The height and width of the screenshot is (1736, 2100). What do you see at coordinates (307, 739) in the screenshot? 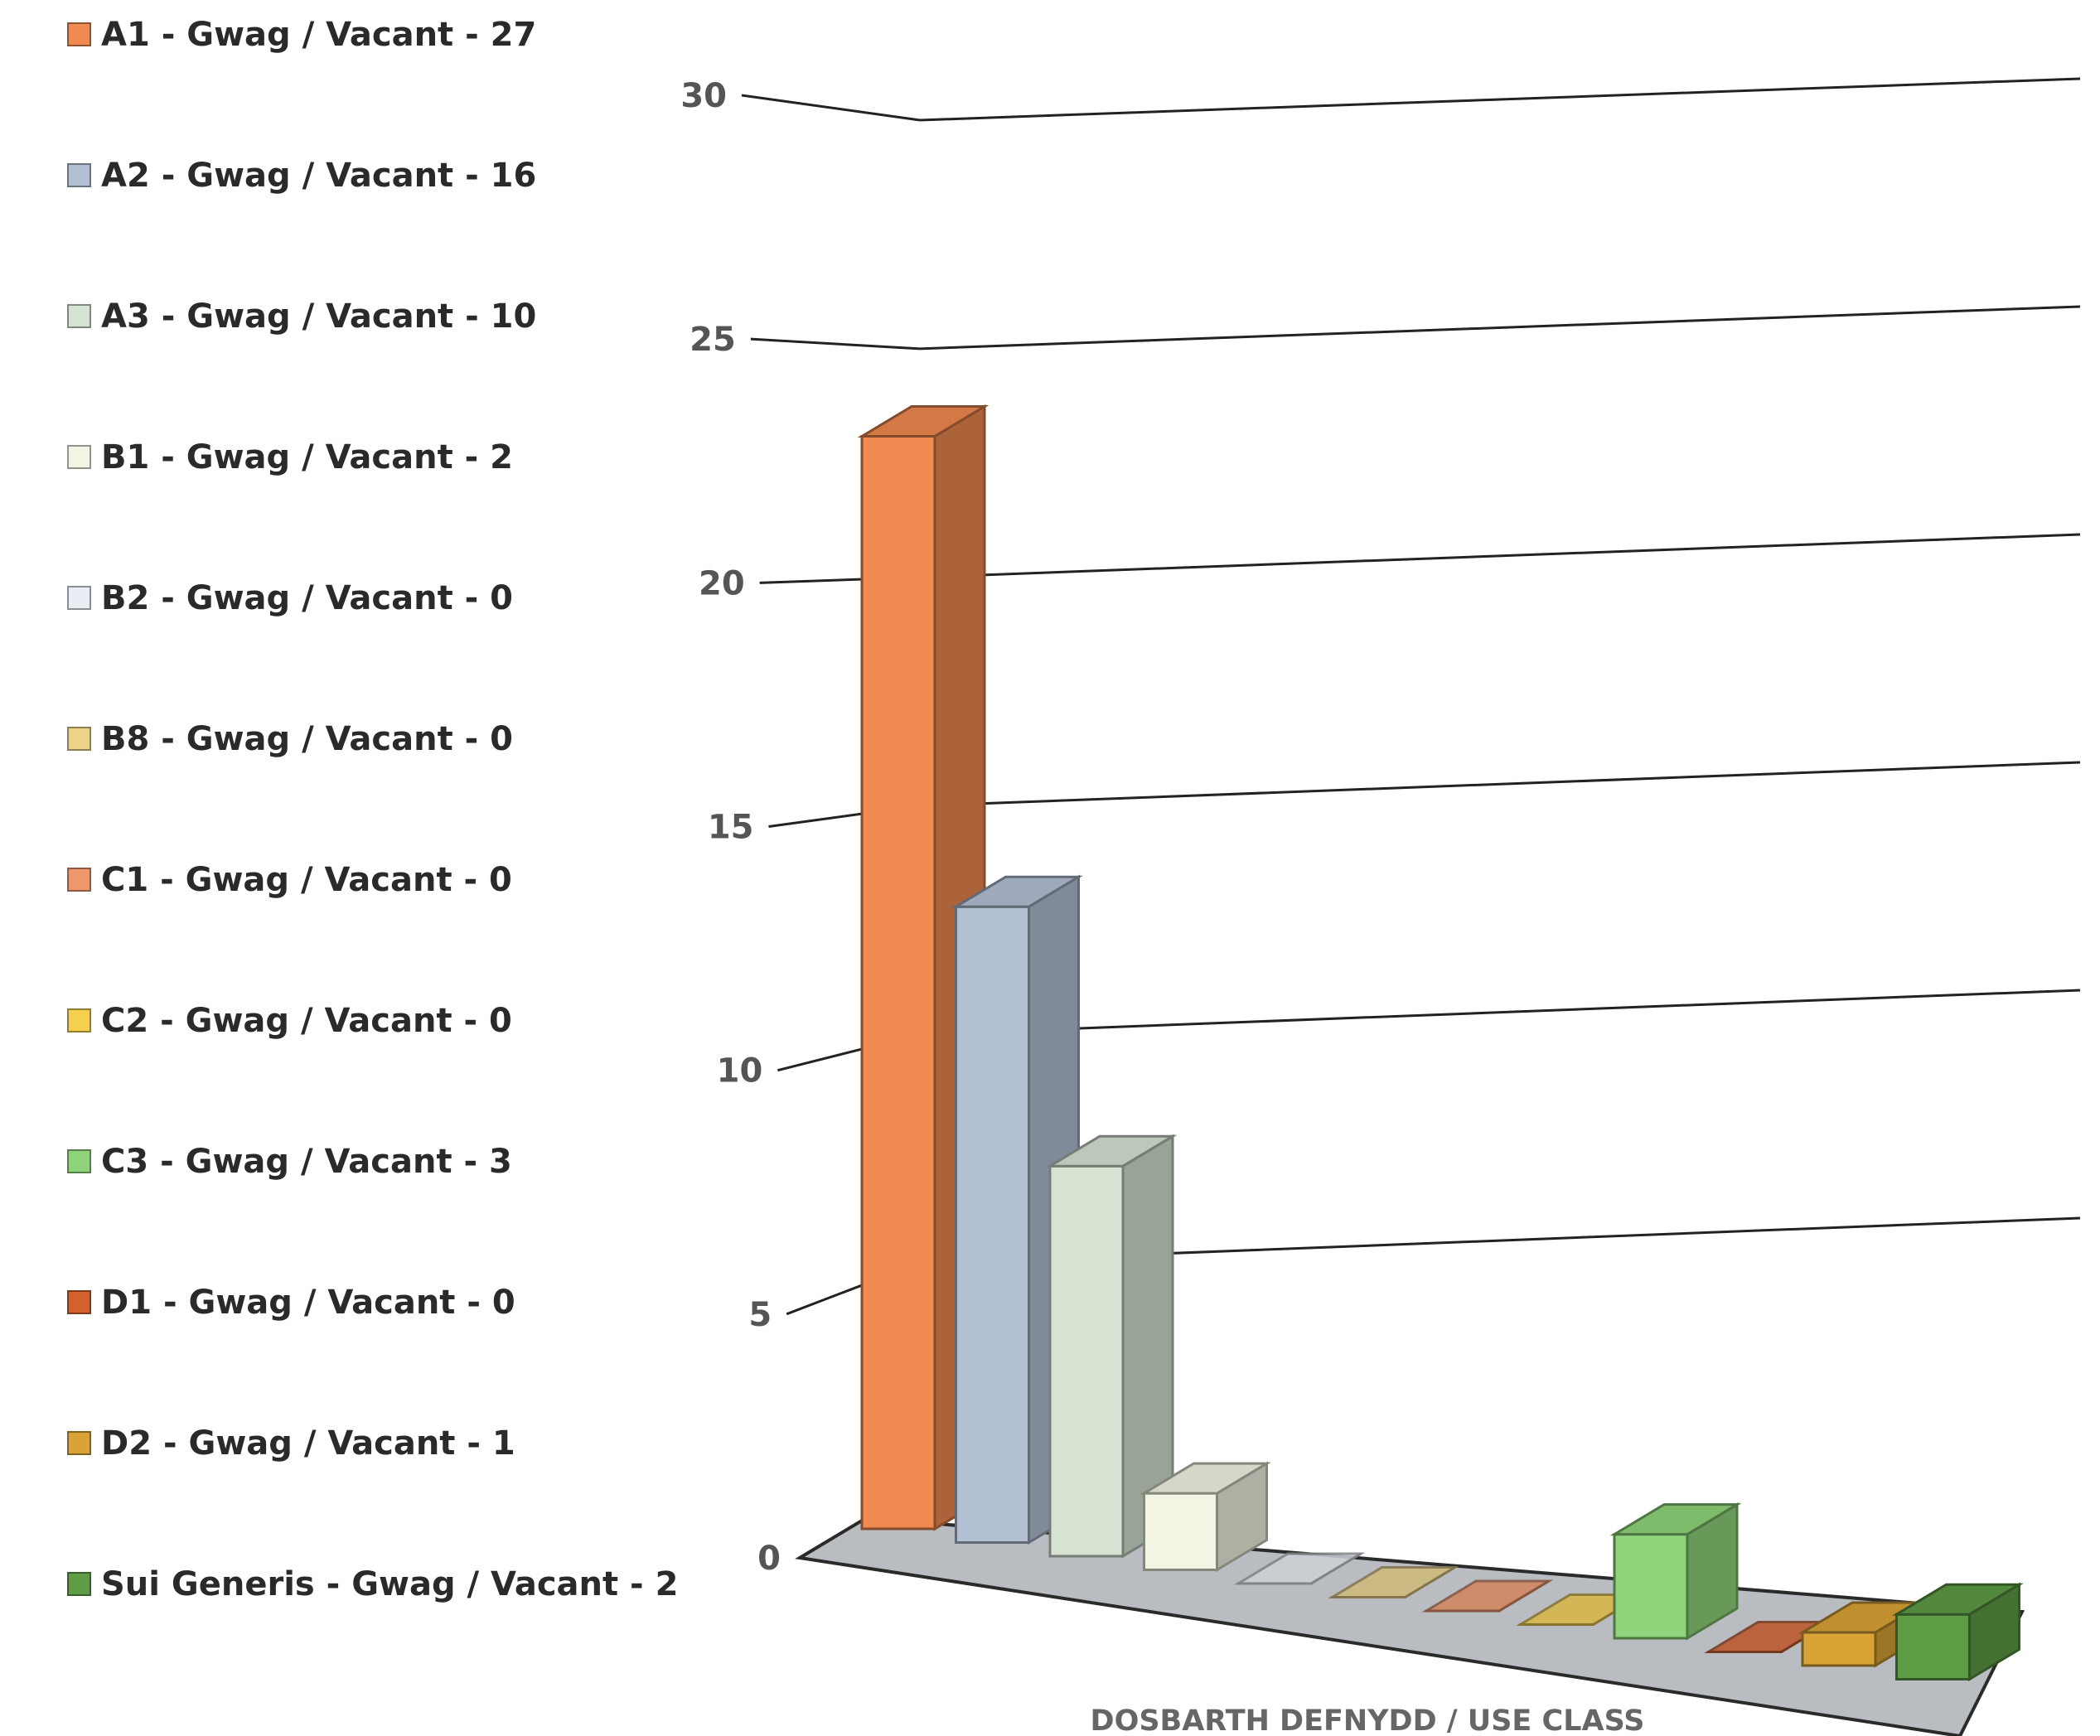
I see `legend-label: B8 - Gwag / Vacant - 0` at bounding box center [307, 739].